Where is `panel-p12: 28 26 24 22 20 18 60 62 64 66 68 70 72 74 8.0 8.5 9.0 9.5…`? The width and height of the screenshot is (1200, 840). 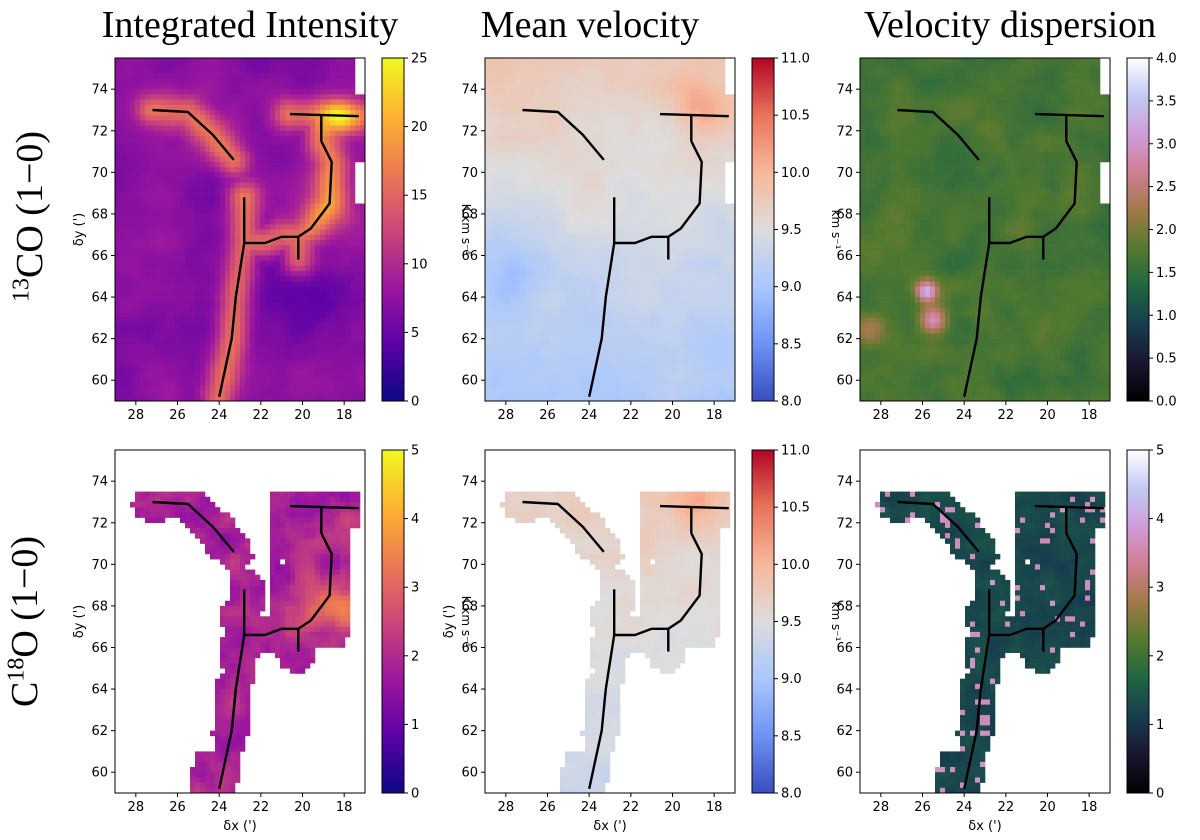
panel-p12: 28 26 24 22 20 18 60 62 64 66 68 70 72 74 8.0 8.5 9.0 9.5… is located at coordinates (652, 238).